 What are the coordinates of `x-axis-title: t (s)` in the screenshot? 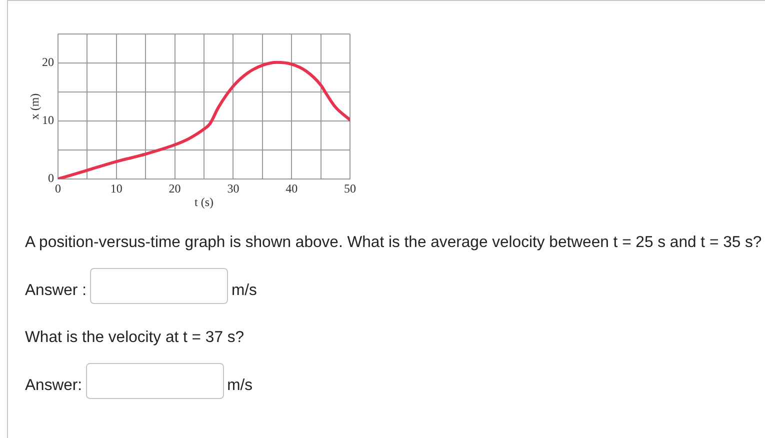 It's located at (204, 201).